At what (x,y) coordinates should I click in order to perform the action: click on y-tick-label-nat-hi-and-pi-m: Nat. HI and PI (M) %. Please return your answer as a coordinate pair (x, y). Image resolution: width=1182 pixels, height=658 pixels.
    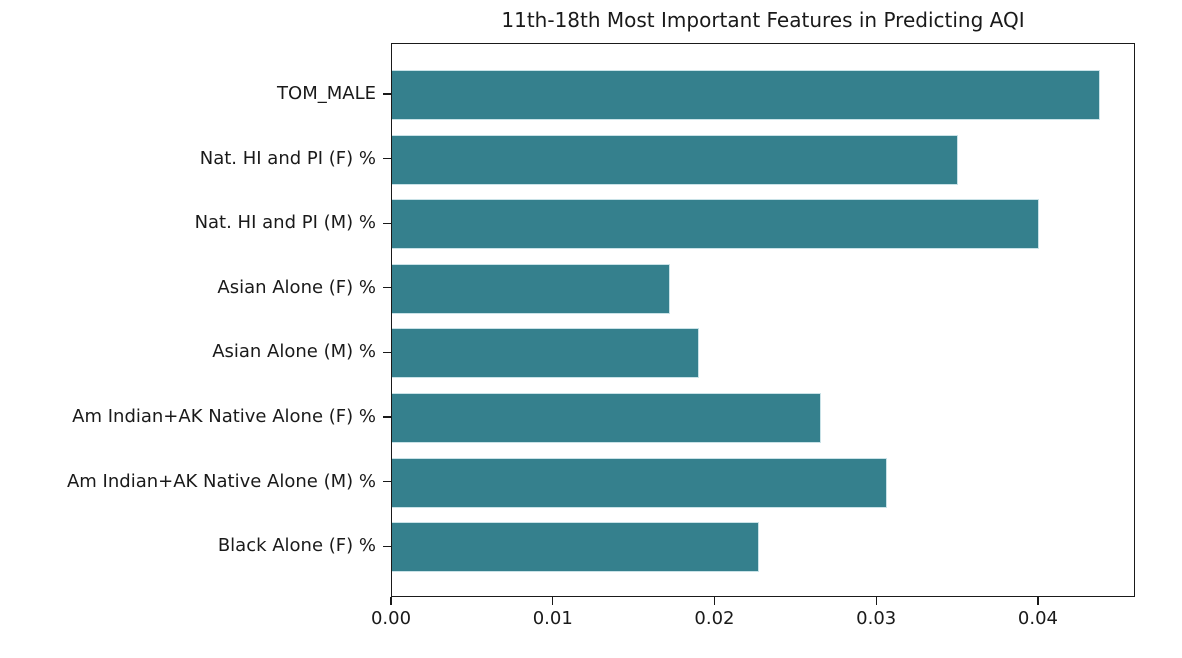
    Looking at the image, I should click on (285, 223).